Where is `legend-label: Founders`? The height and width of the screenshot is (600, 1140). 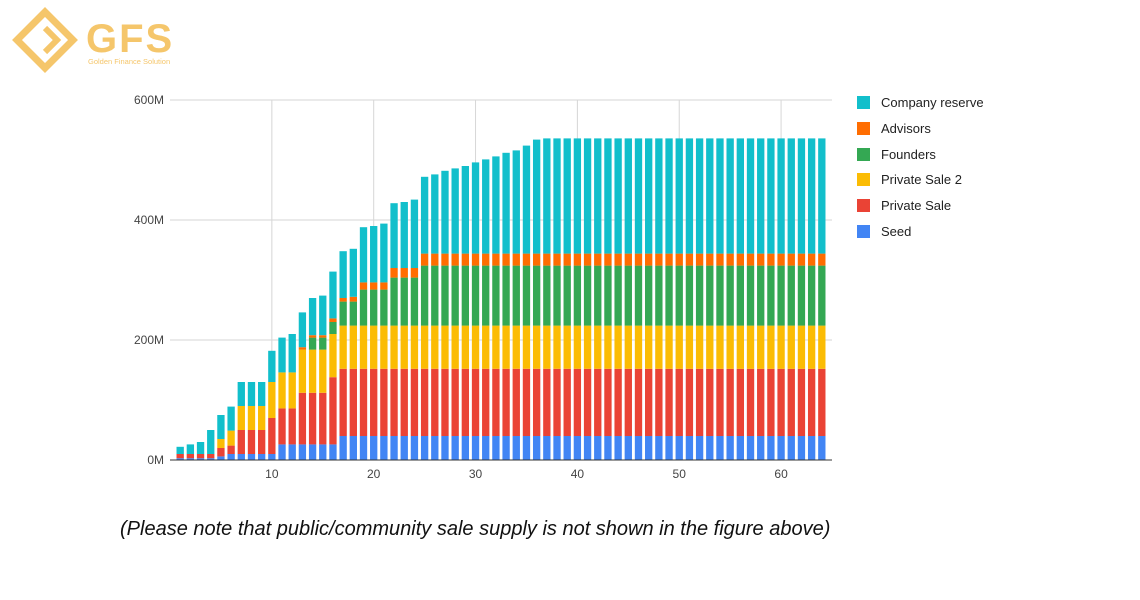
legend-label: Founders is located at coordinates (908, 154).